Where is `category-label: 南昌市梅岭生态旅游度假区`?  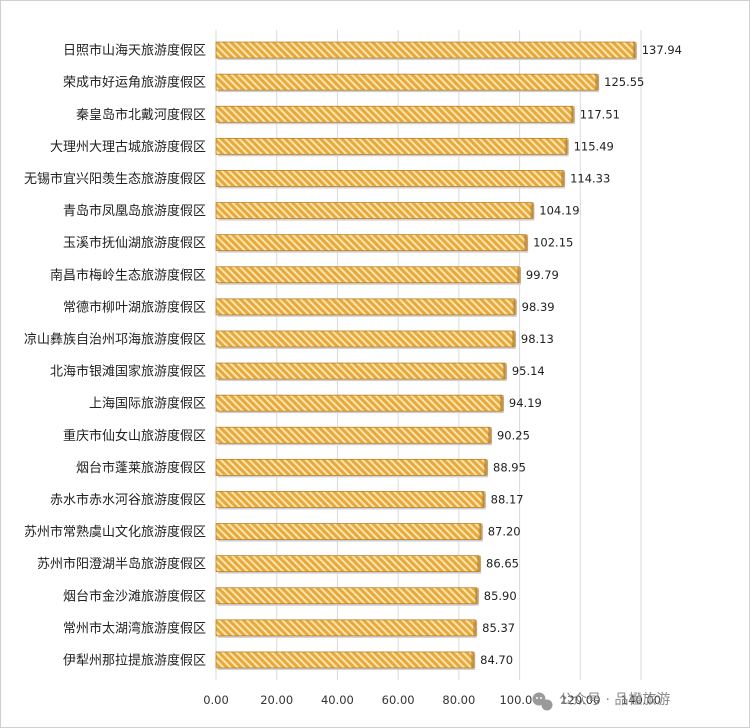
category-label: 南昌市梅岭生态旅游度假区 is located at coordinates (128, 275).